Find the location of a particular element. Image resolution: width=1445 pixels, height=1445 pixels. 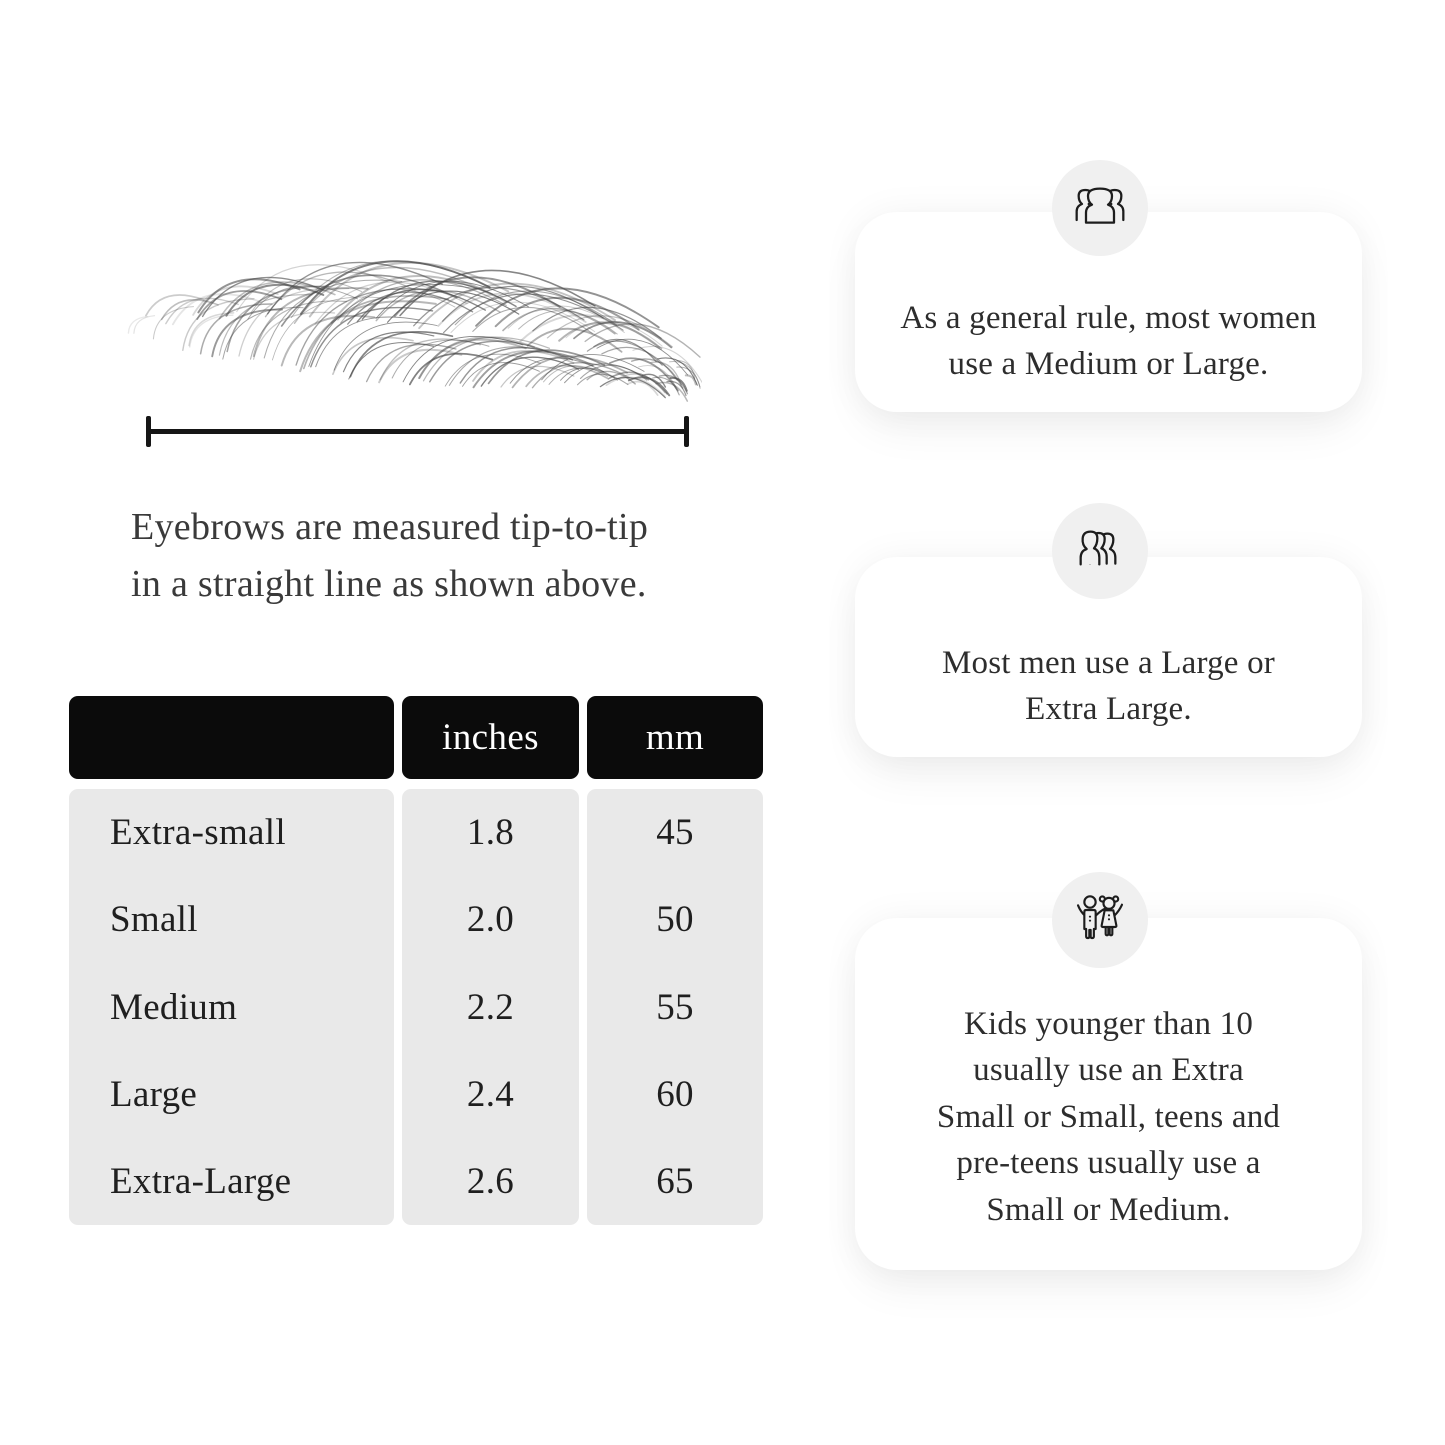

header-cell-size is located at coordinates (231, 737).